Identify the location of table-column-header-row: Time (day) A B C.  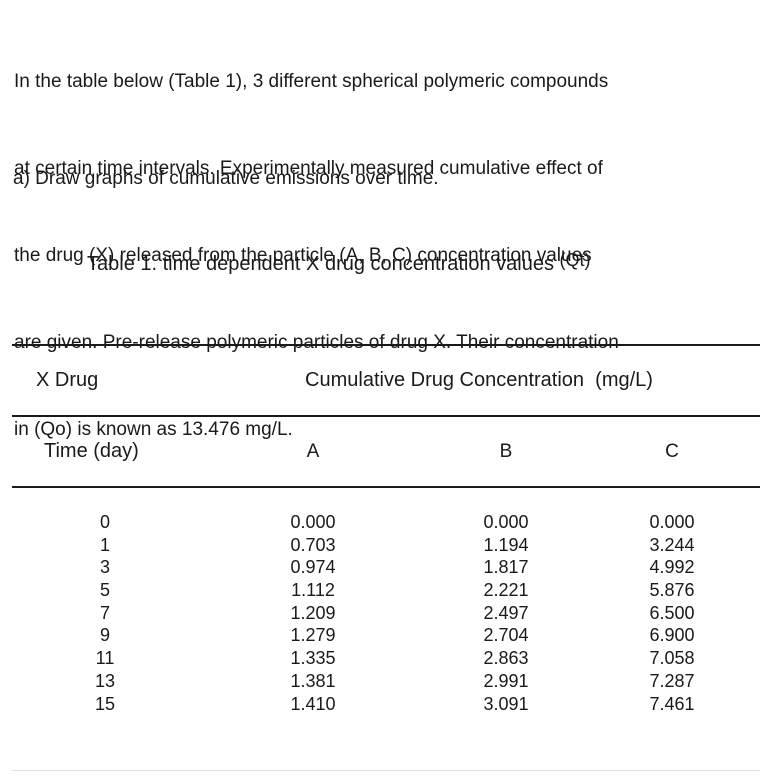
(386, 451).